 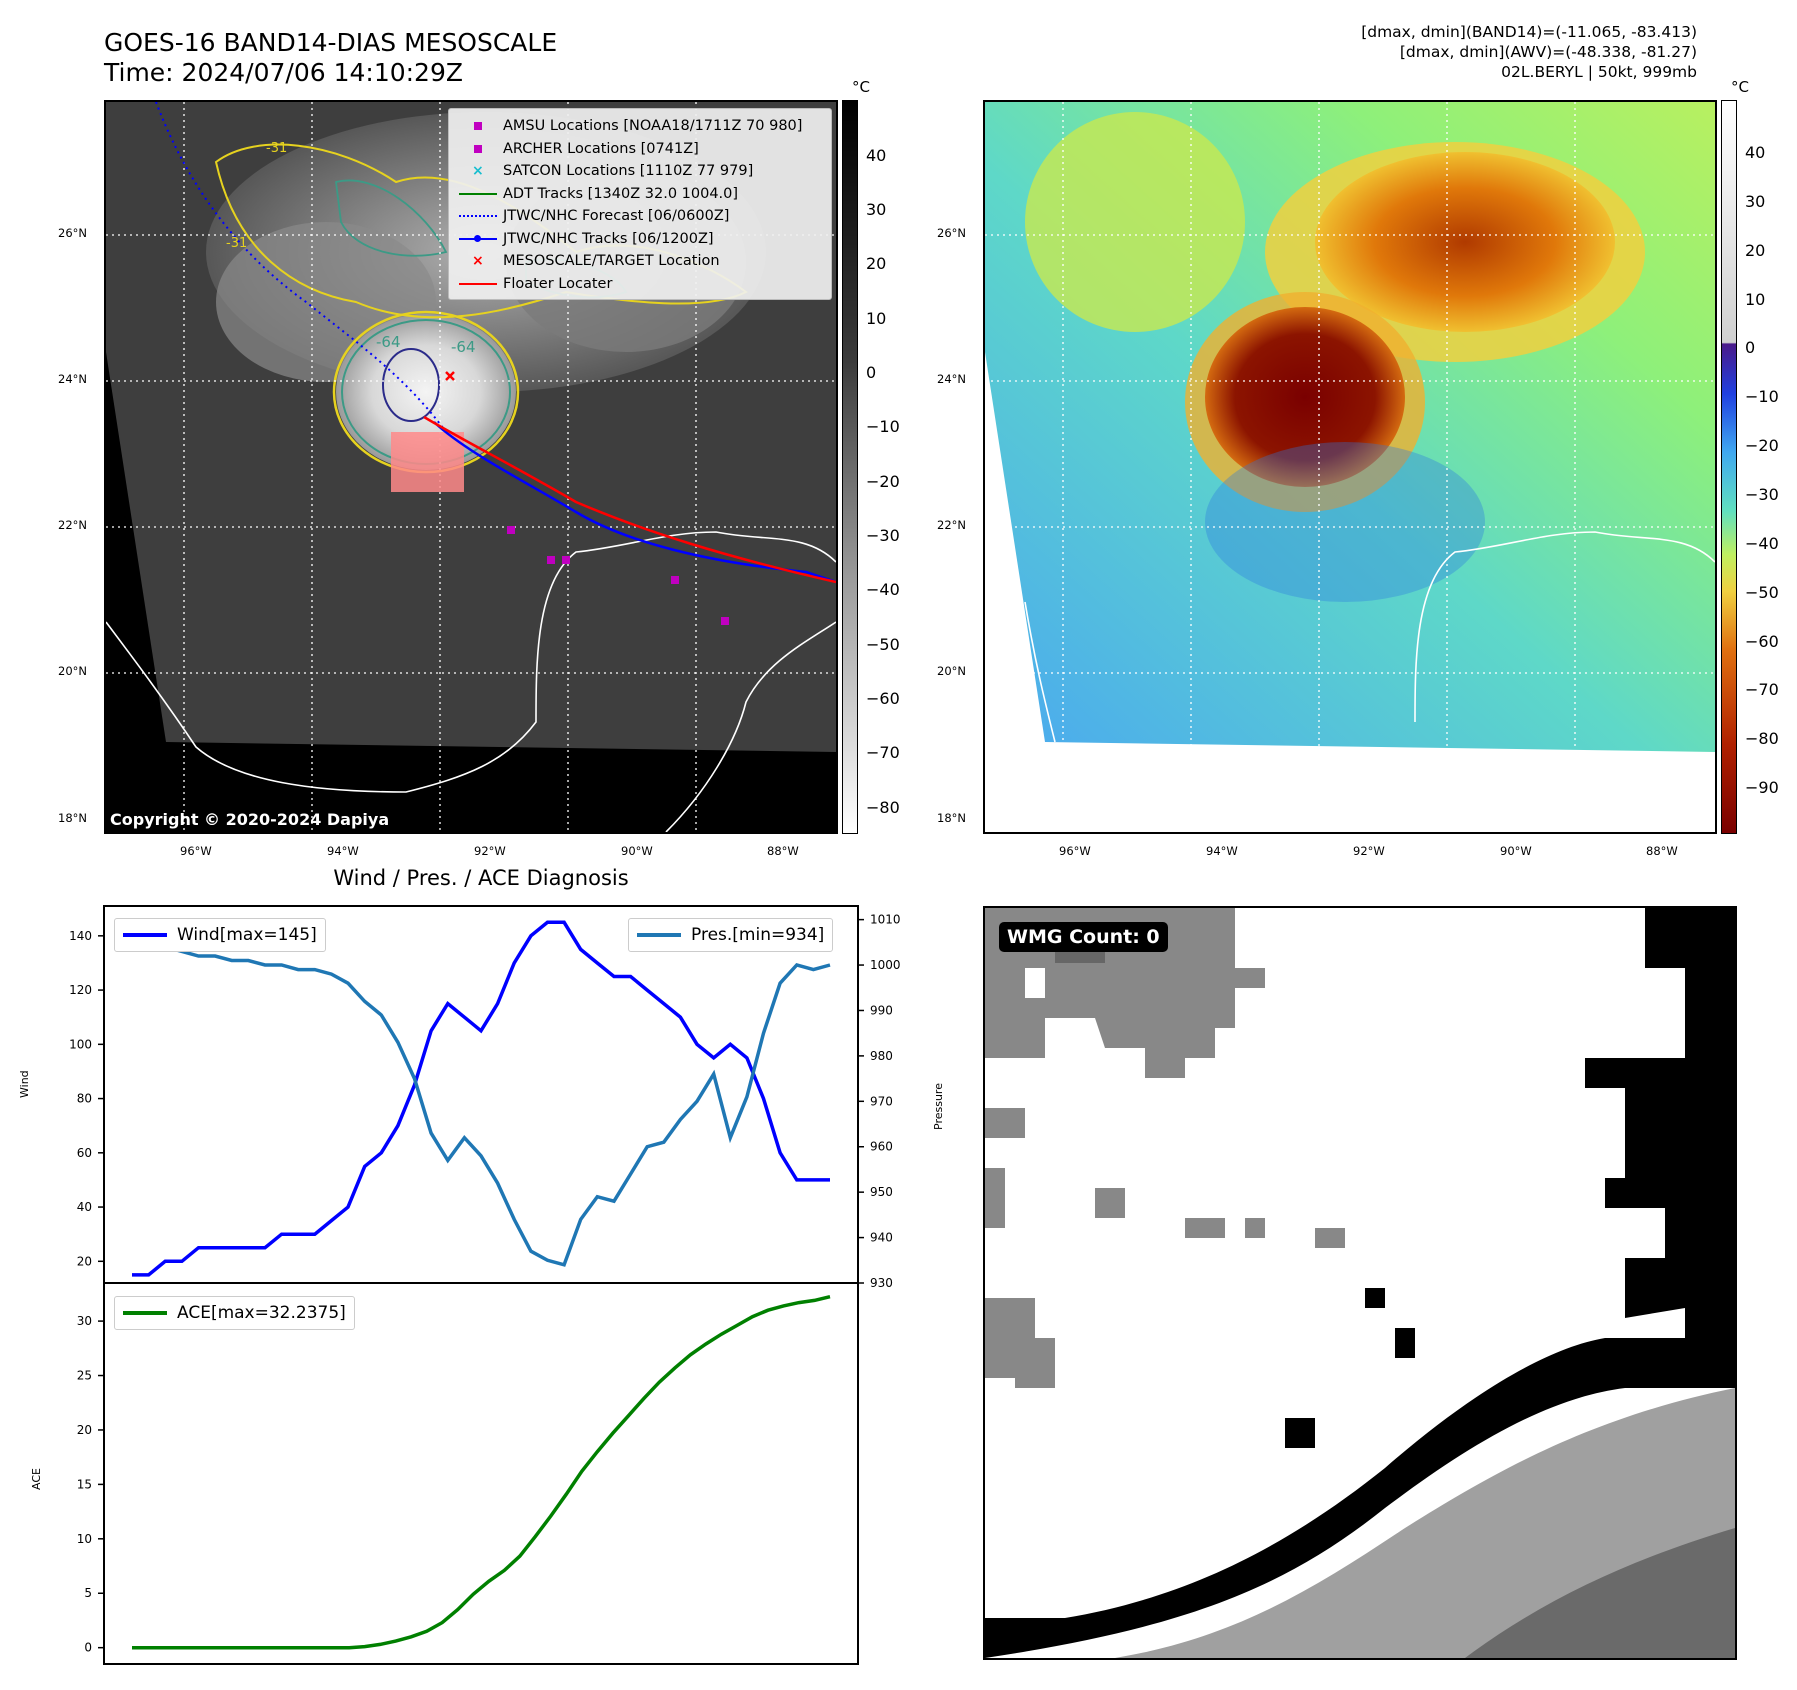 What do you see at coordinates (481, 1106) in the screenshot?
I see `pres-series-line` at bounding box center [481, 1106].